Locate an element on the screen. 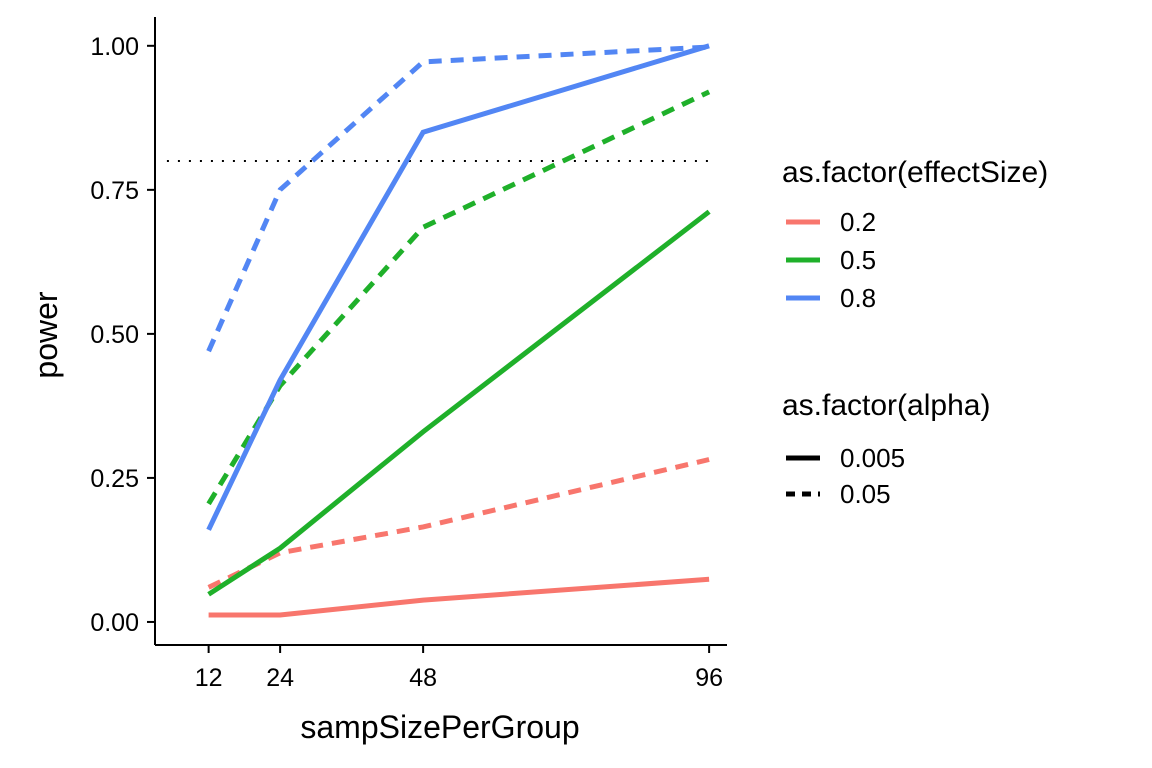 This screenshot has width=1152, height=768. y-tick-label: 0.50 is located at coordinates (114, 335).